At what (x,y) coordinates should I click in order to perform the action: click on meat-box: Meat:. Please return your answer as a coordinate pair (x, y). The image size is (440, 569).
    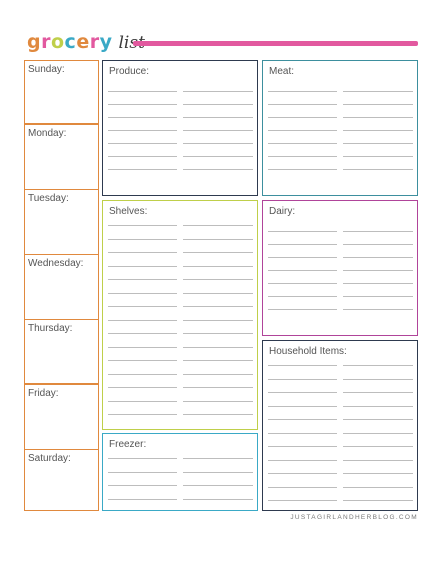
    Looking at the image, I should click on (340, 128).